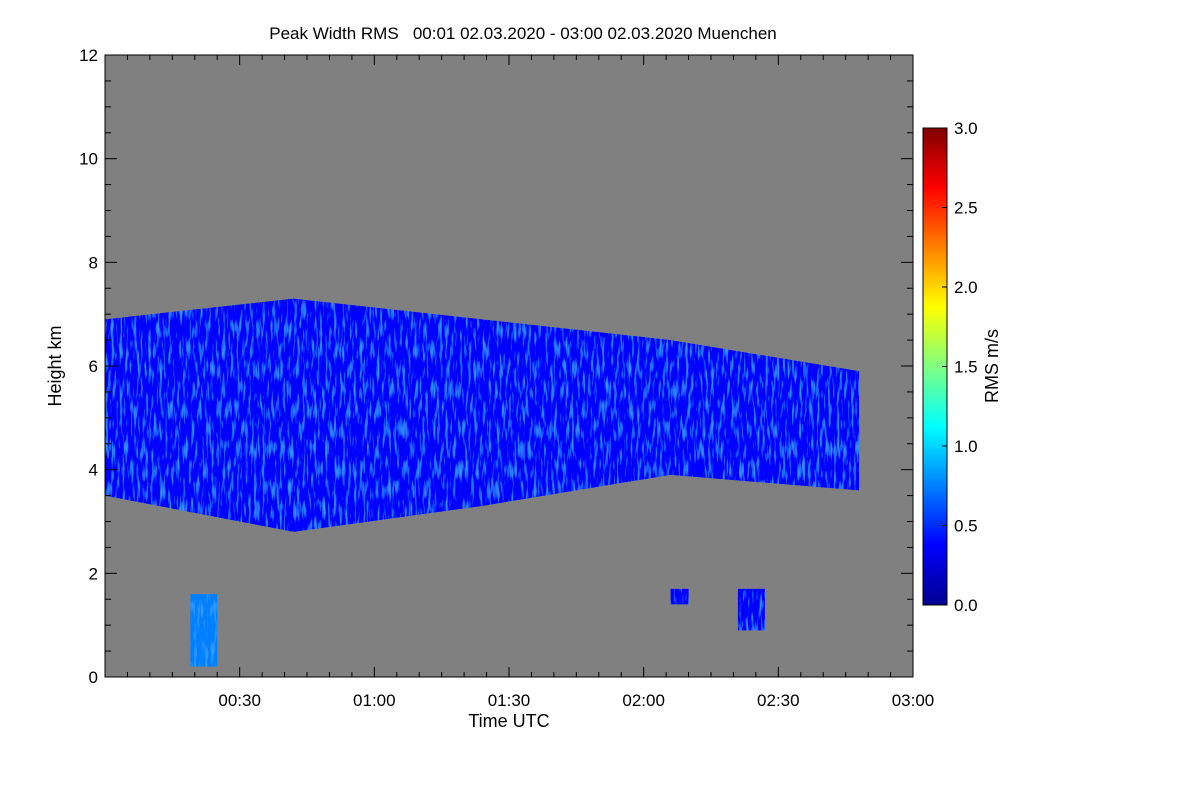 The width and height of the screenshot is (1200, 800). Describe the element at coordinates (88, 159) in the screenshot. I see `y-tick-label: 10` at that location.